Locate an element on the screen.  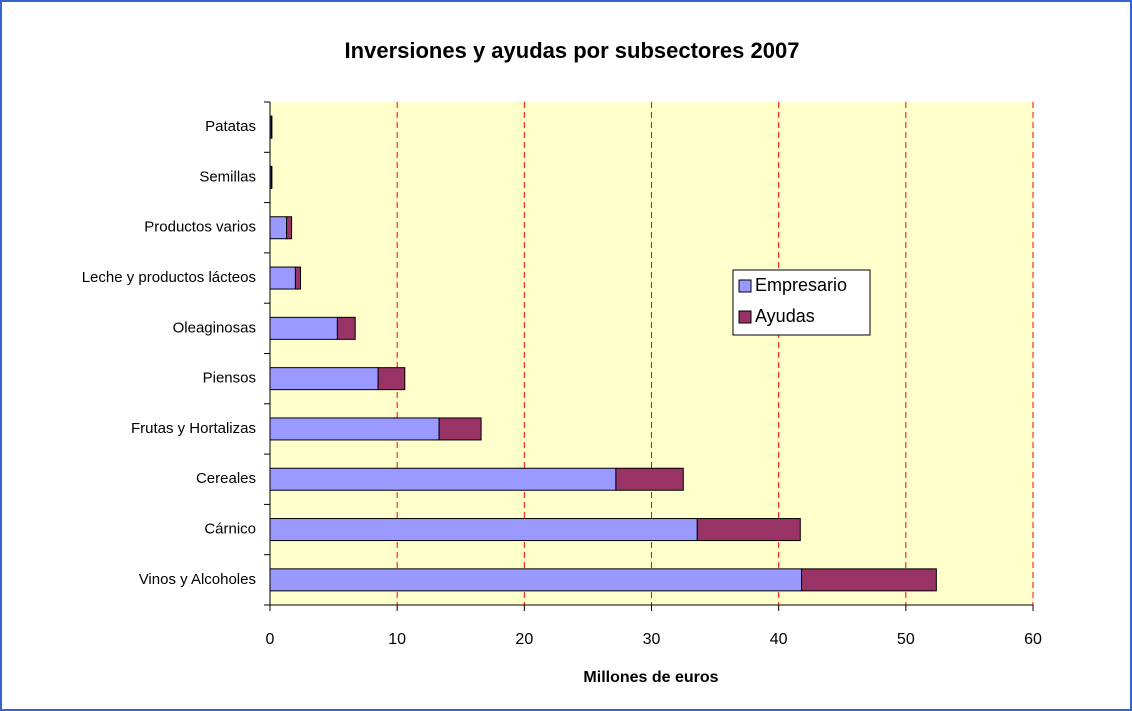
x-tick-label: 30 is located at coordinates (652, 639).